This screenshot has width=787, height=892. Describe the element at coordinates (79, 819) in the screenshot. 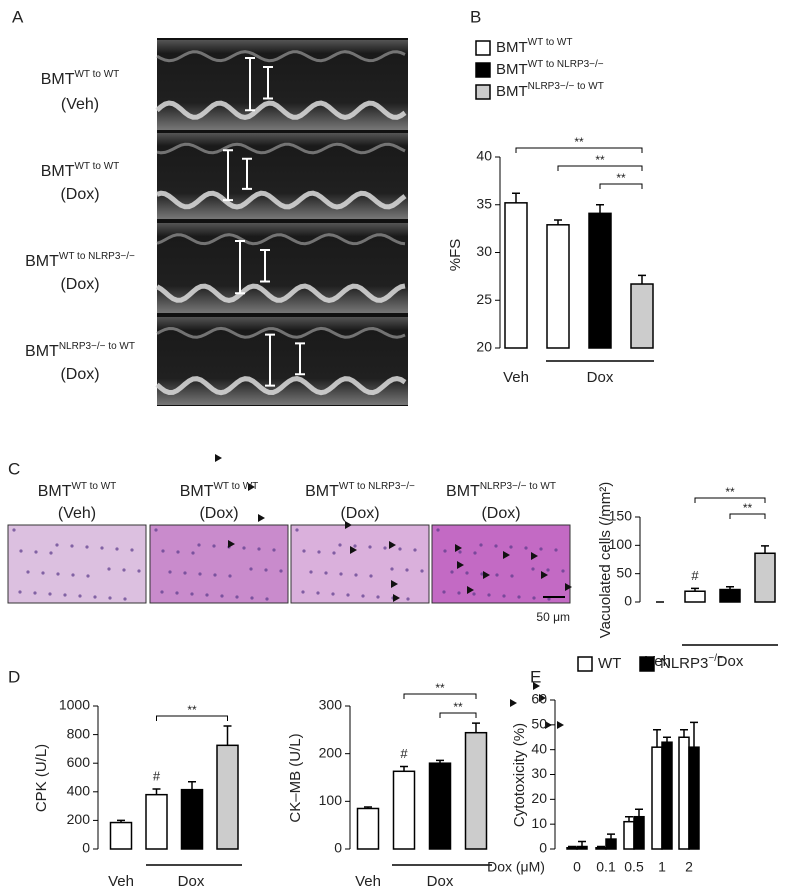

I see `y-tick-label: 200` at that location.